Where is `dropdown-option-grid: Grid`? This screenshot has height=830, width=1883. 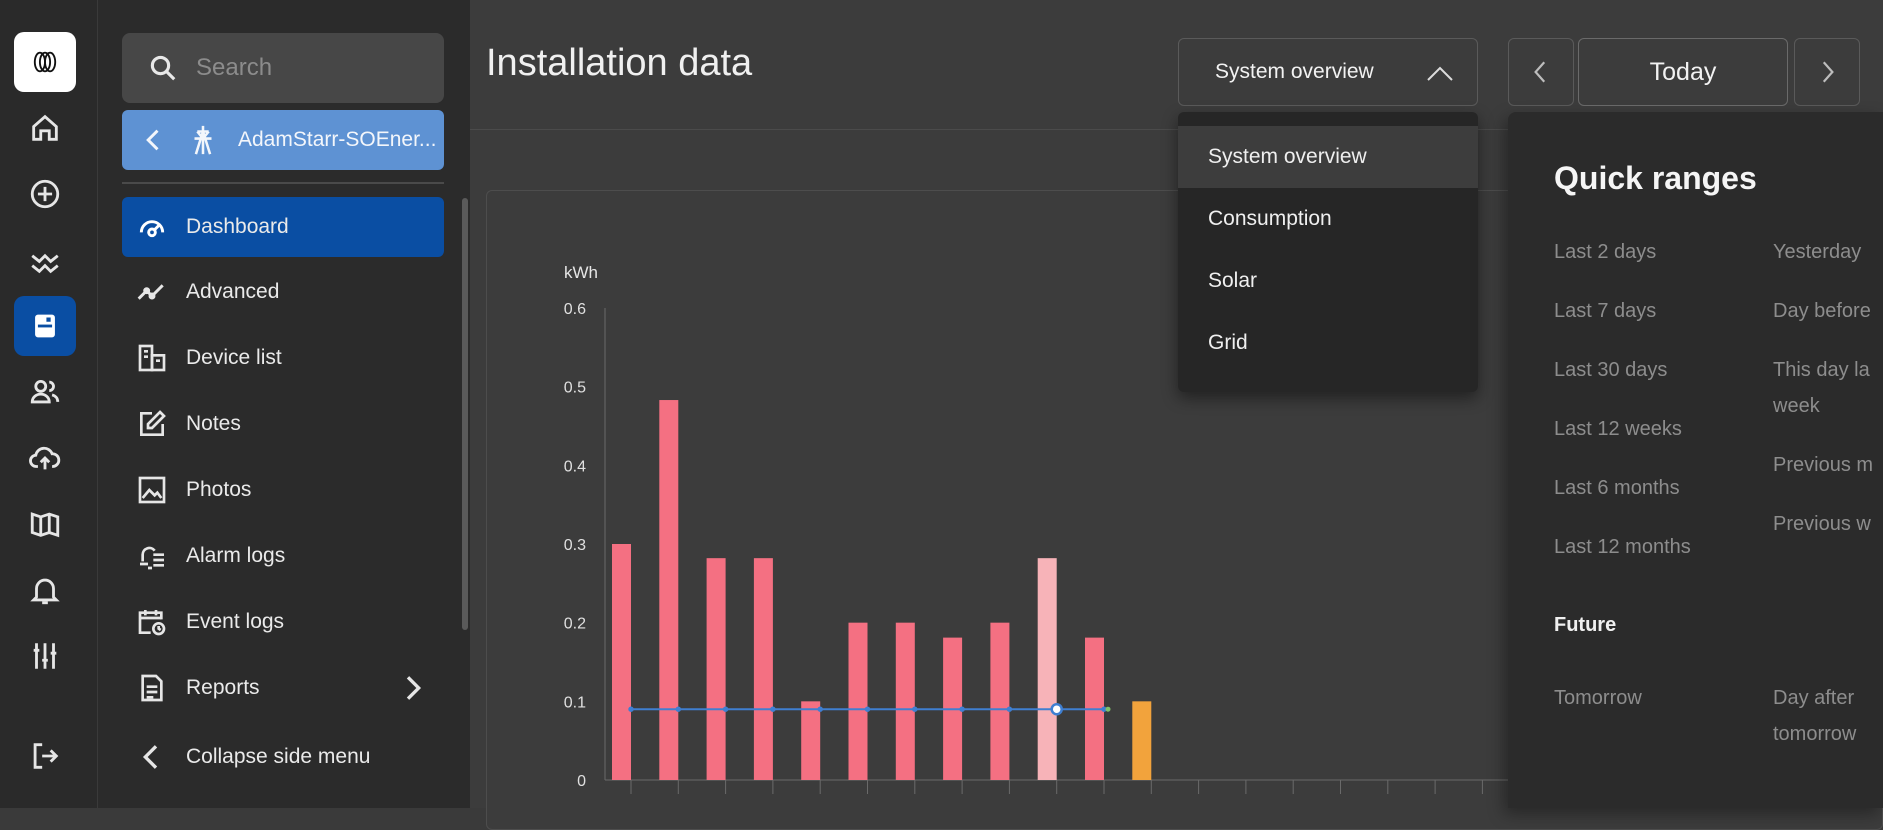 dropdown-option-grid: Grid is located at coordinates (1228, 342).